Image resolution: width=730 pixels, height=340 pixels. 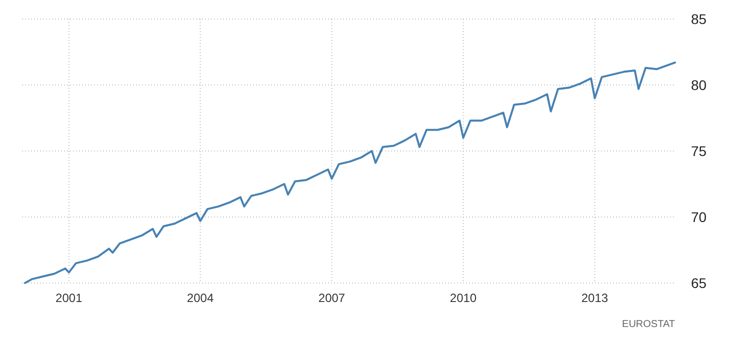 I want to click on y-tick-label: 70, so click(x=699, y=217).